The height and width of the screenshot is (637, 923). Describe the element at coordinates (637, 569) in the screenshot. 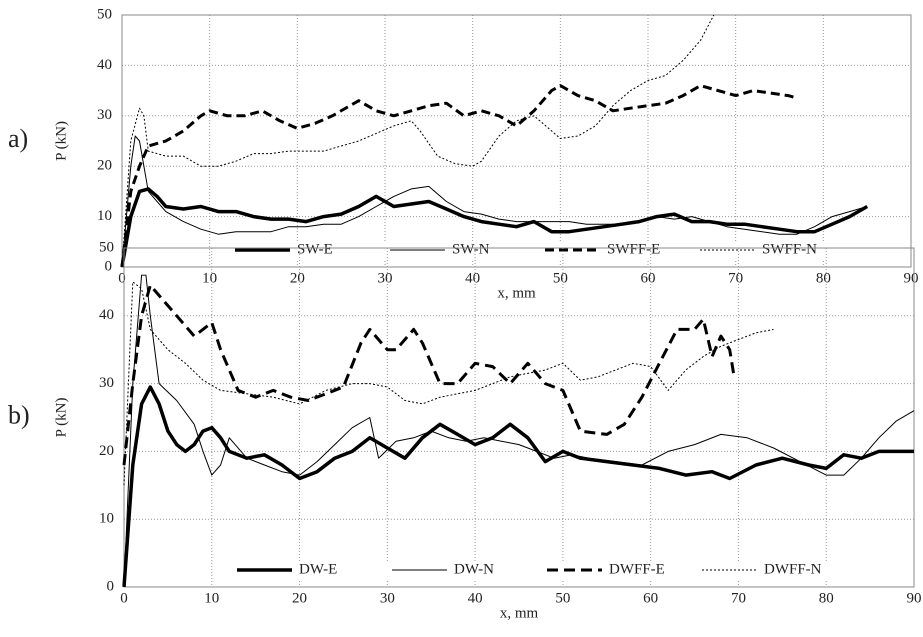

I see `legend-label: DWFF-E` at that location.